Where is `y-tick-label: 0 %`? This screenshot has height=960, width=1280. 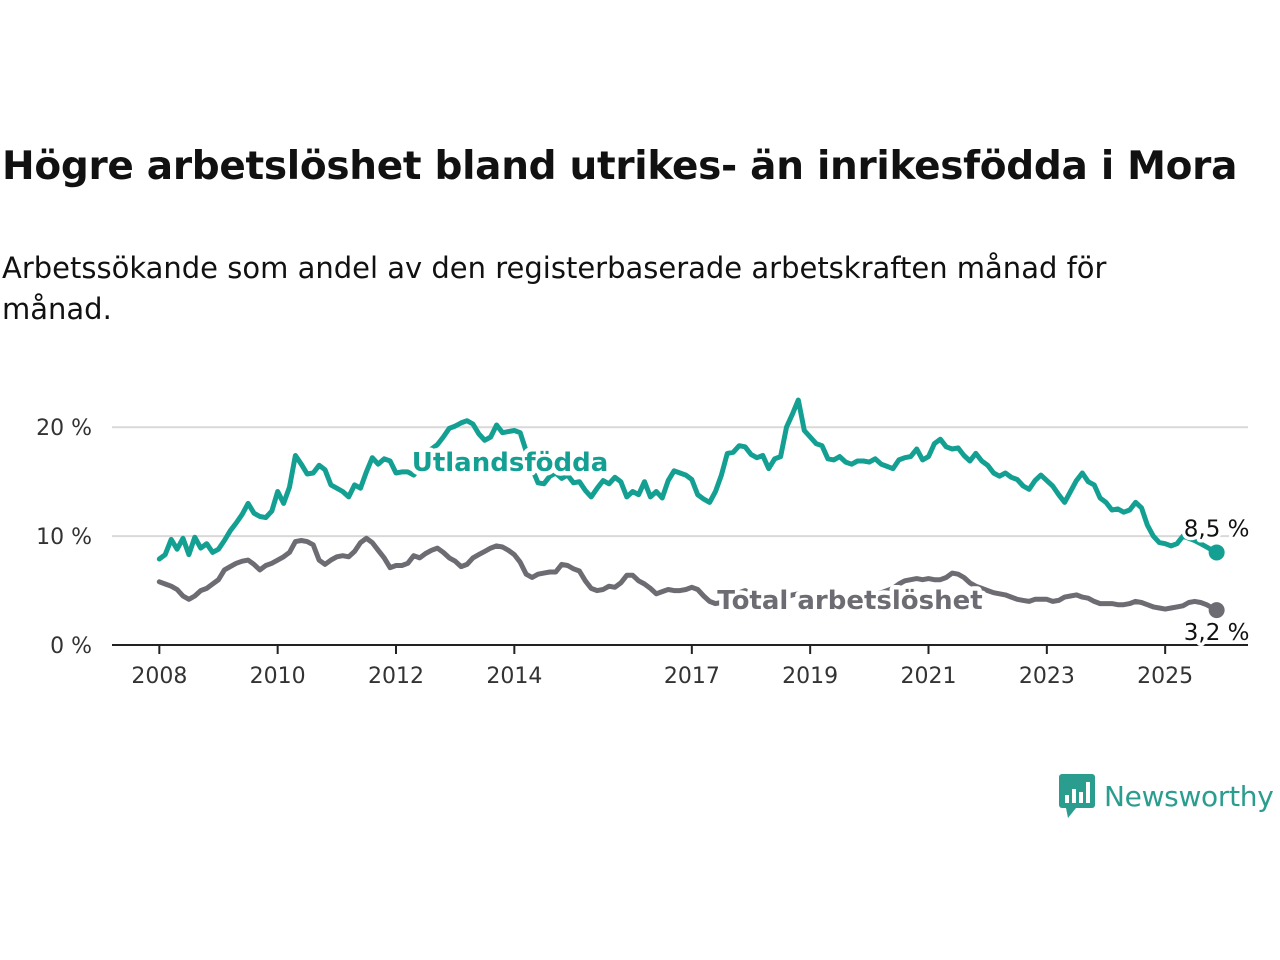
y-tick-label: 0 % is located at coordinates (71, 646).